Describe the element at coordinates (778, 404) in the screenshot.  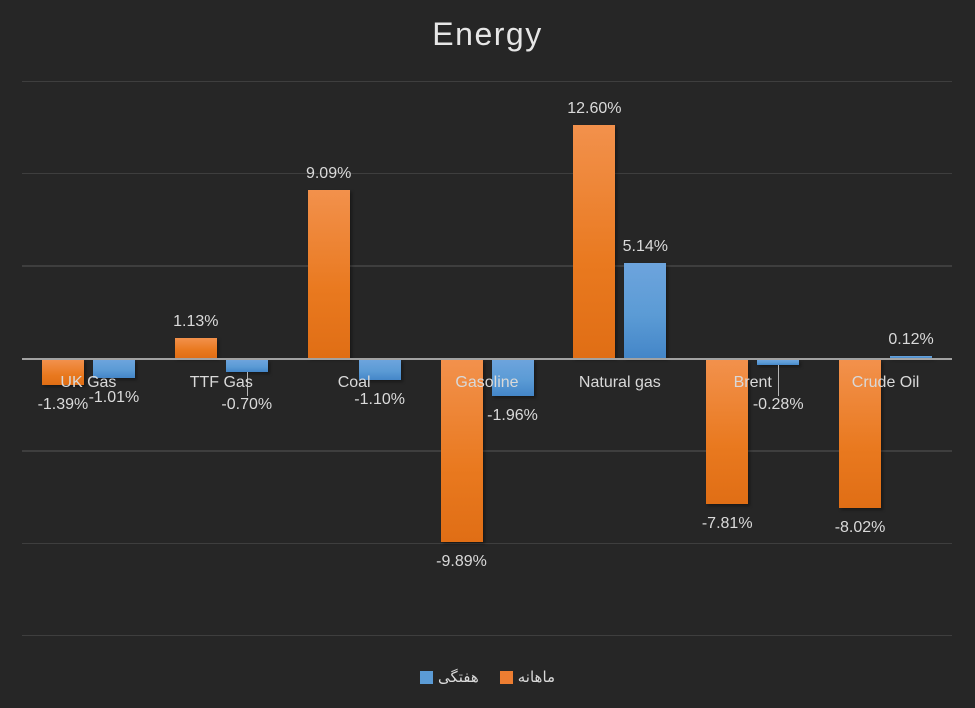
I see `data-label-weekly-brent: -0.28%` at that location.